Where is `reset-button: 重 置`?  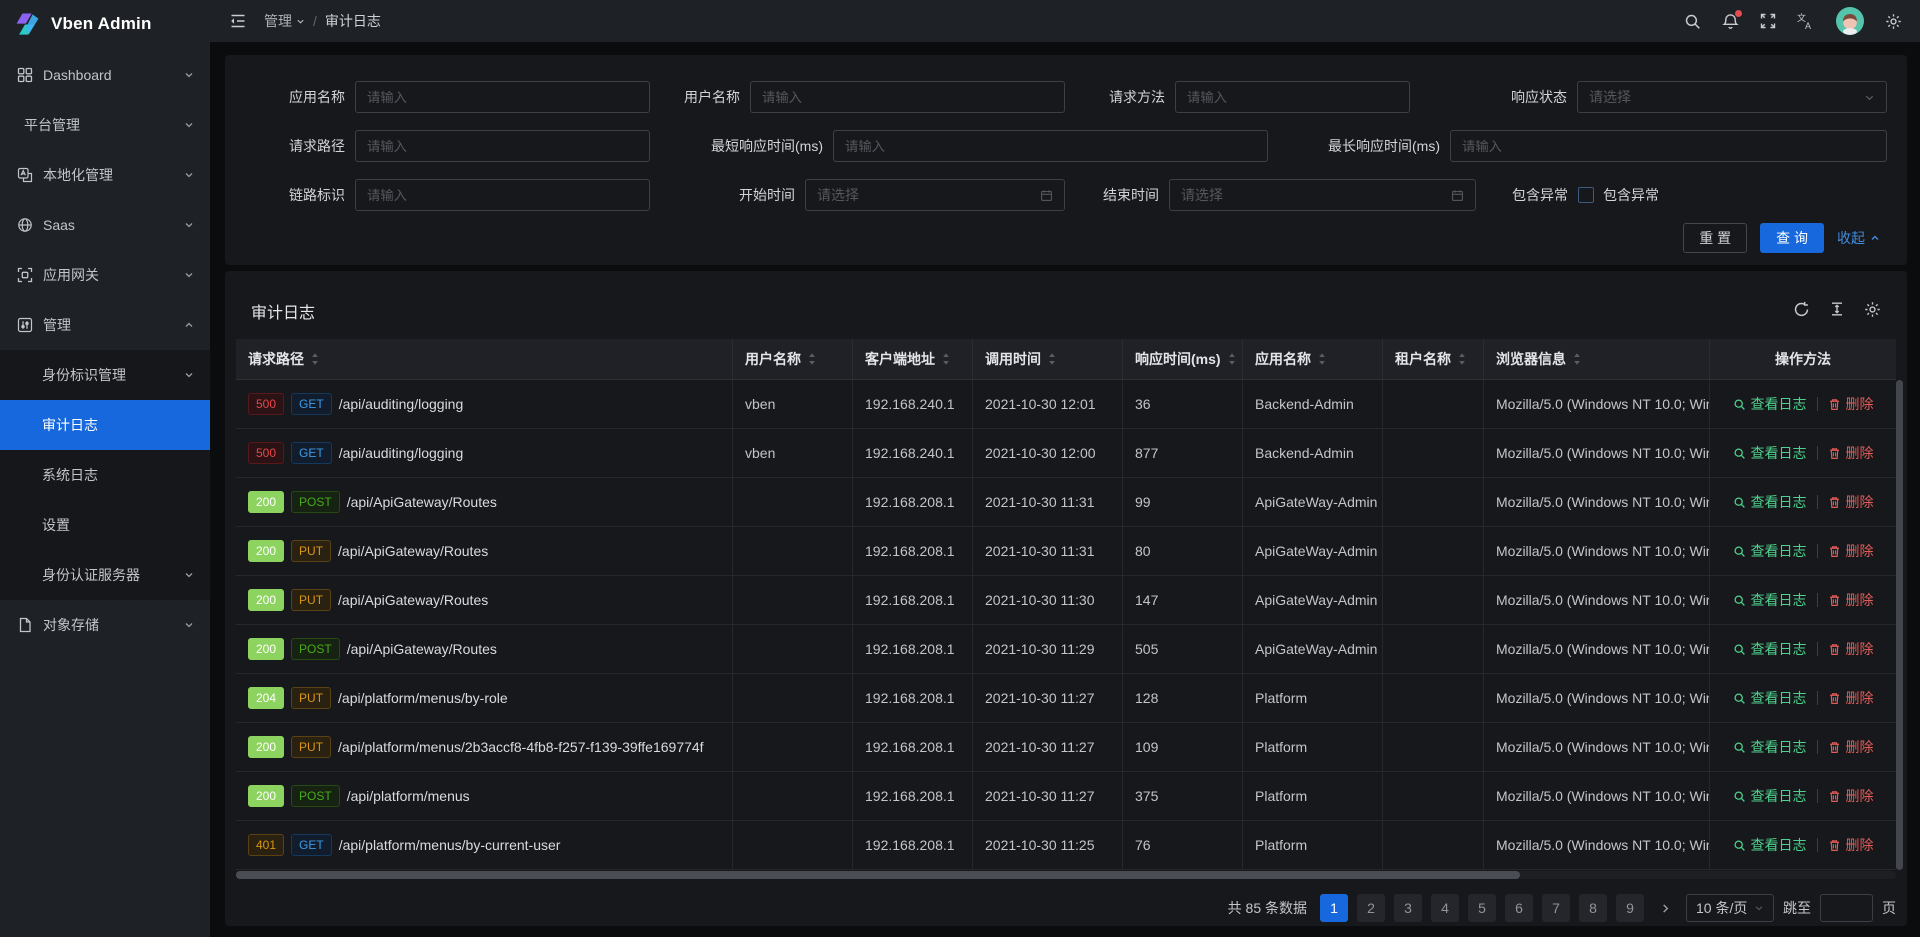 reset-button: 重 置 is located at coordinates (1715, 238).